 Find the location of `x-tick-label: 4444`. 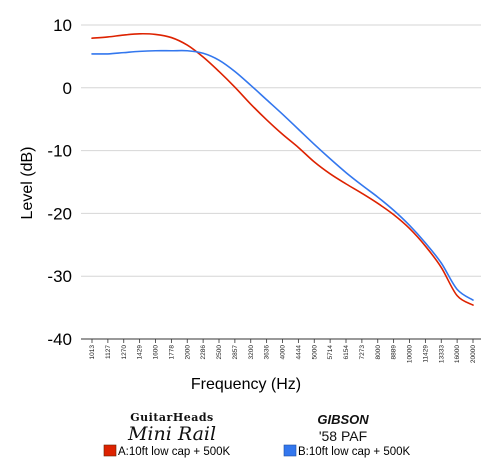

x-tick-label: 4444 is located at coordinates (298, 352).